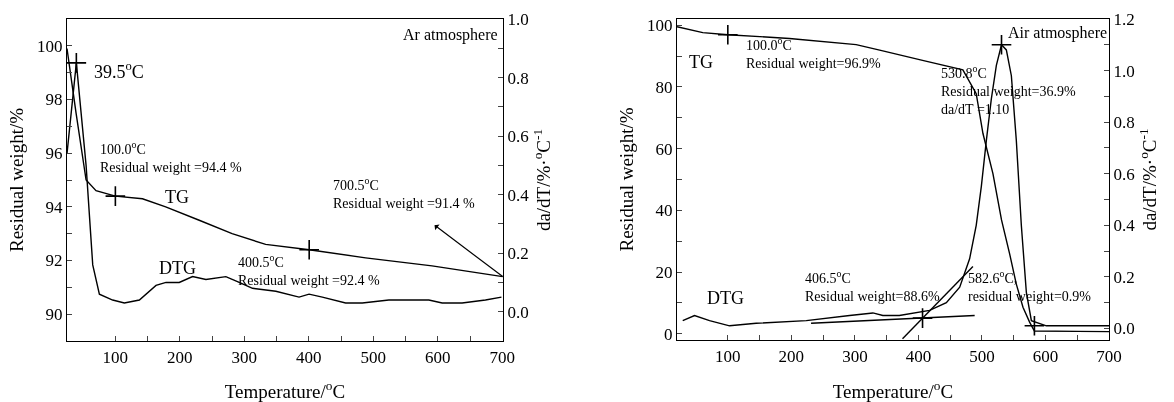 This screenshot has width=1174, height=402. Describe the element at coordinates (54, 100) in the screenshot. I see `y-tick-label: 98` at that location.